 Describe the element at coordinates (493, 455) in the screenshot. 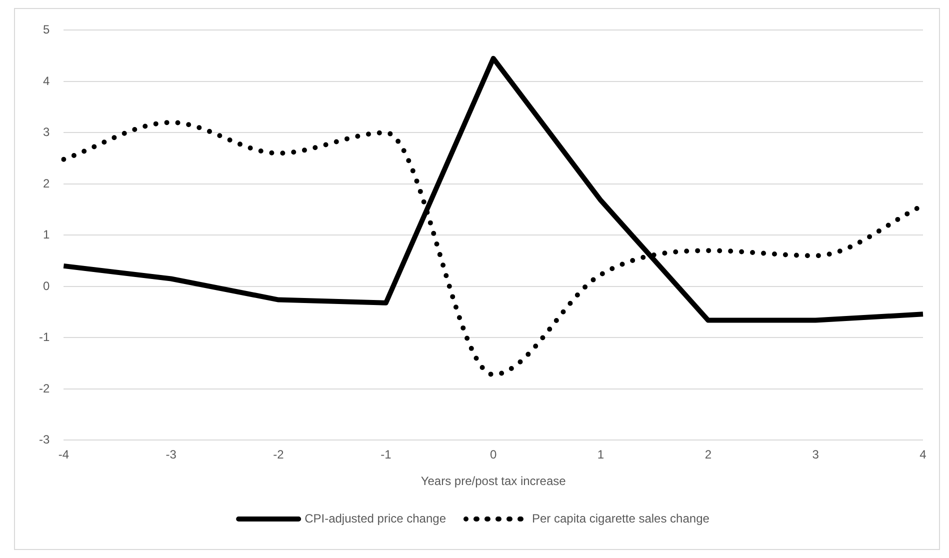

I see `x-tick-label: 0` at that location.